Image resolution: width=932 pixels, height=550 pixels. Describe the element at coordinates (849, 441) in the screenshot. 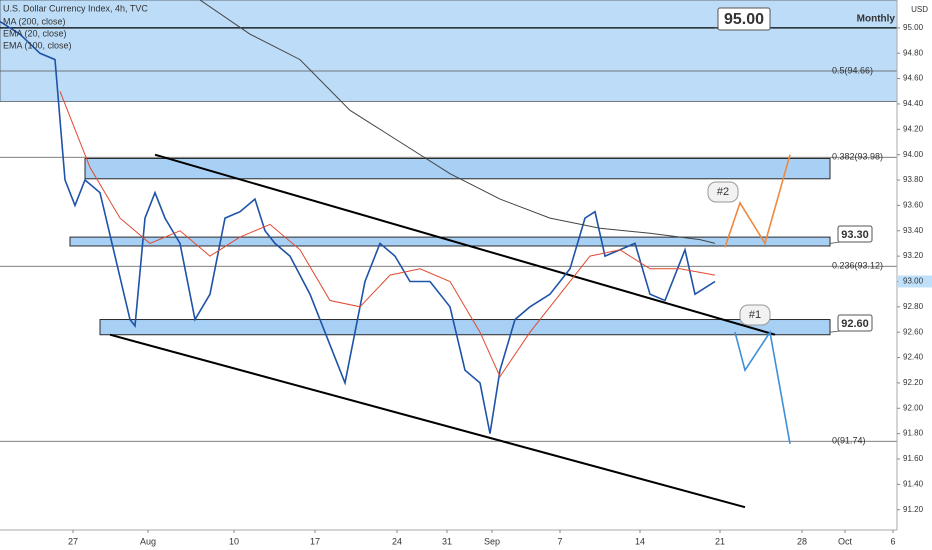

I see `level-label: 0(91.74)` at that location.